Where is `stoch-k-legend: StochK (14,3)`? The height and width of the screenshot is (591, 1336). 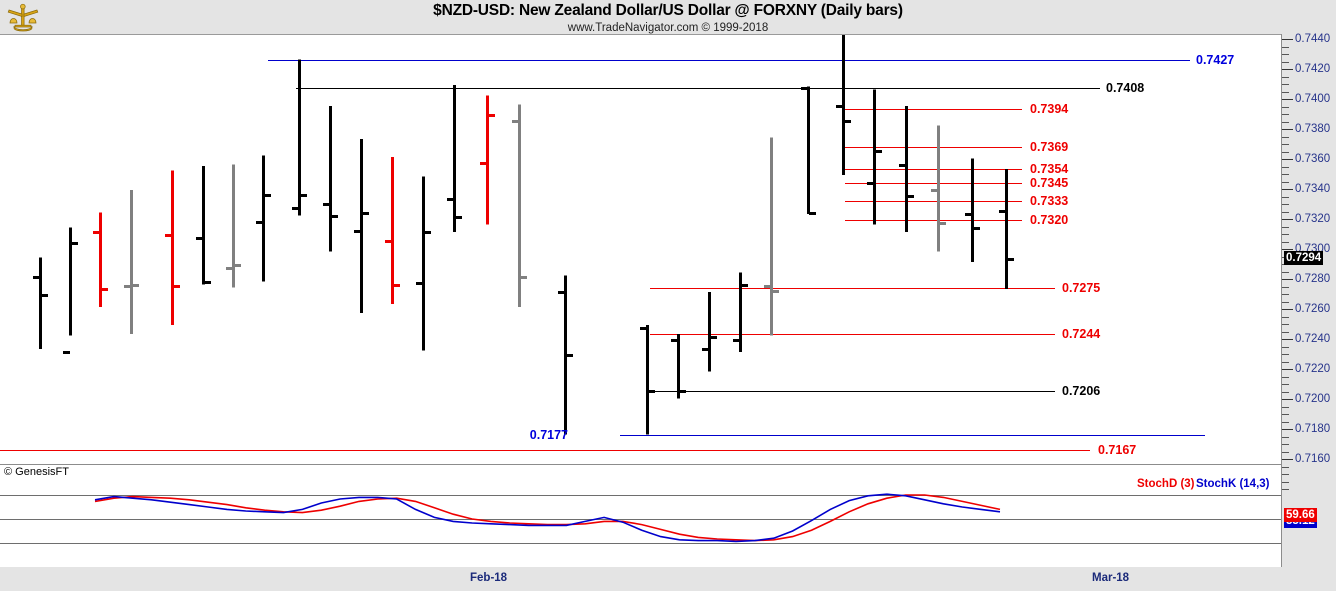 stoch-k-legend: StochK (14,3) is located at coordinates (1233, 484).